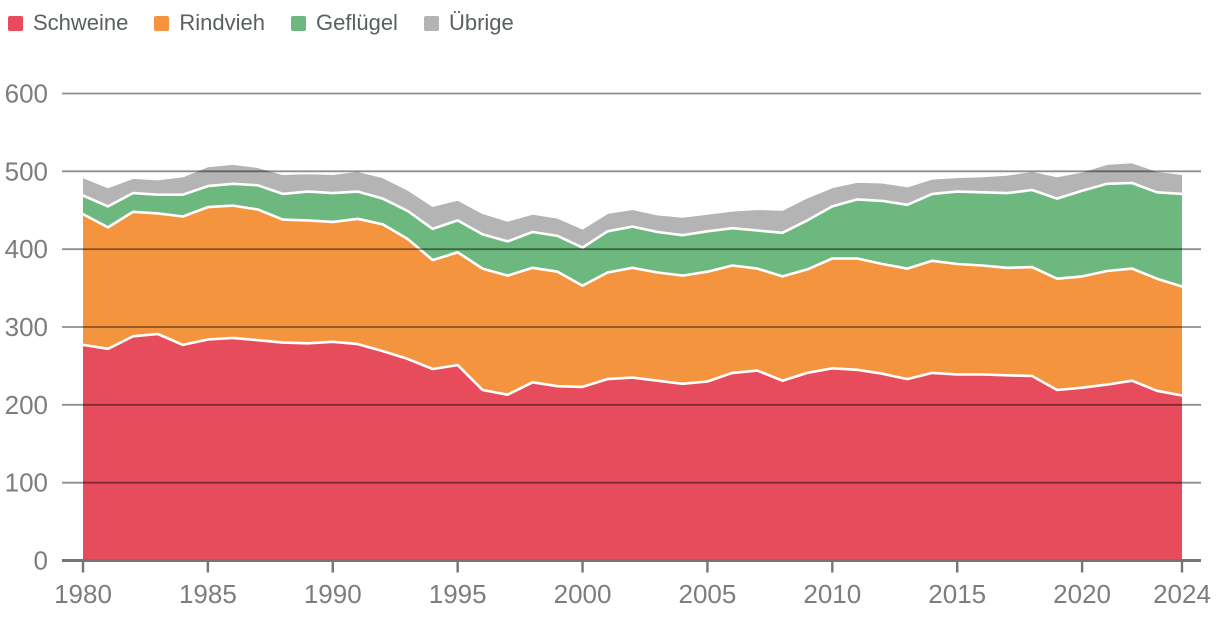 This screenshot has width=1220, height=628. What do you see at coordinates (333, 594) in the screenshot?
I see `x-tick-label-1990: 1990` at bounding box center [333, 594].